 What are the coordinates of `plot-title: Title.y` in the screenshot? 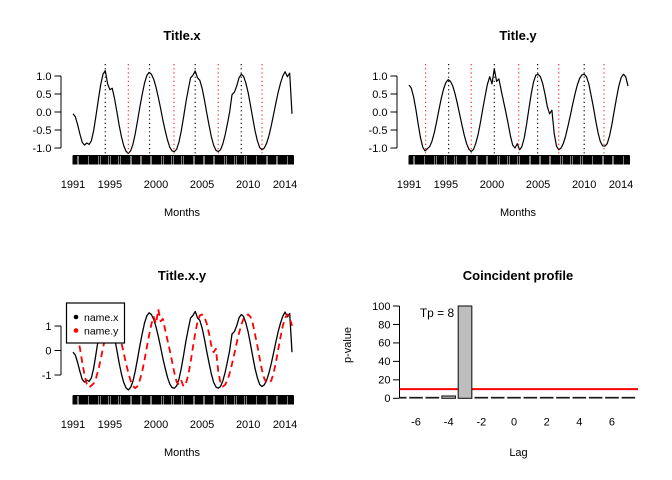 It's located at (518, 35).